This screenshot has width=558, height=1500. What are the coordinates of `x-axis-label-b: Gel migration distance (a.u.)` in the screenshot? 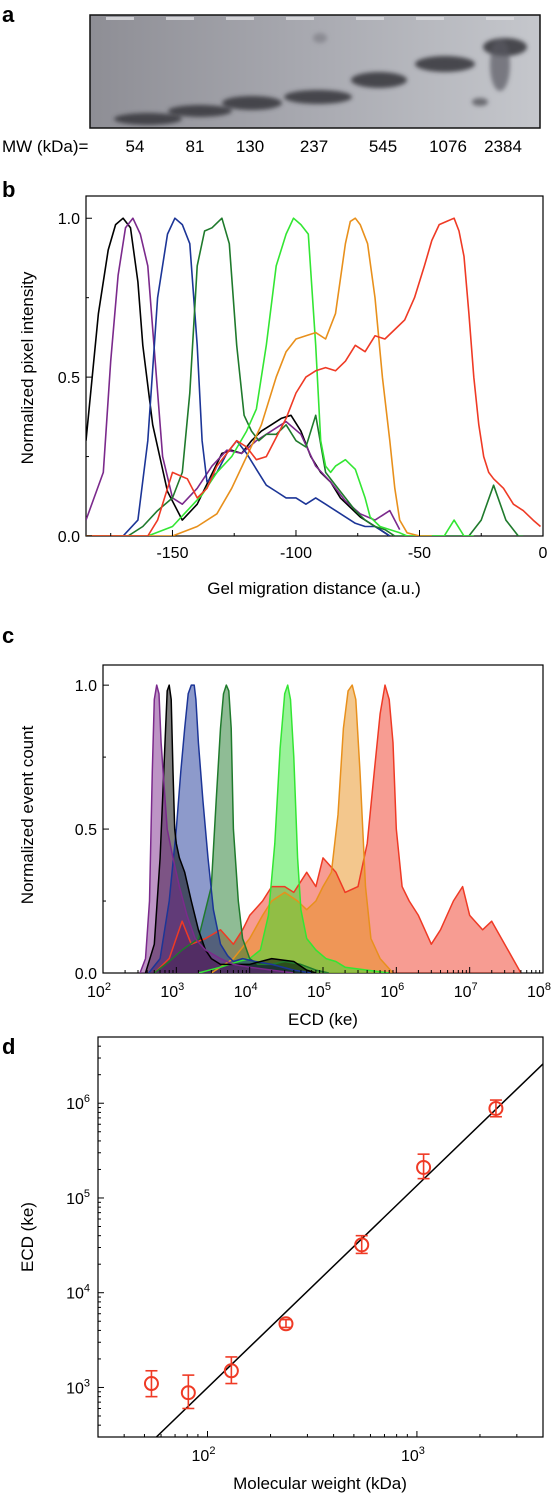 It's located at (314, 588).